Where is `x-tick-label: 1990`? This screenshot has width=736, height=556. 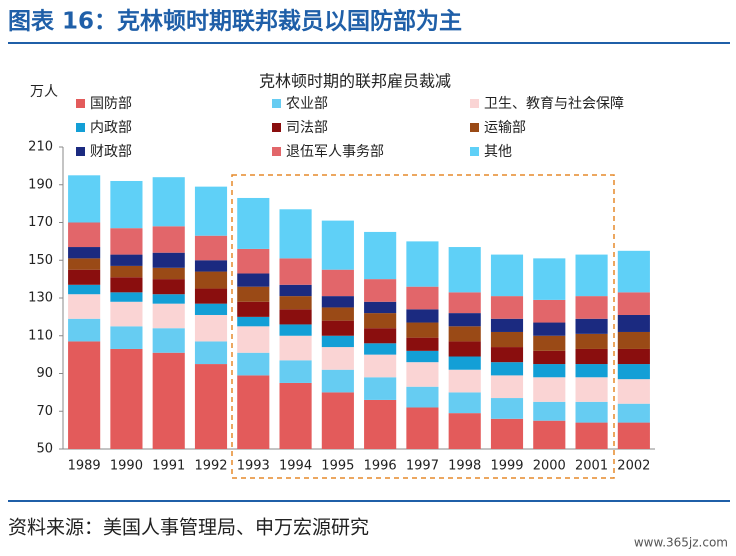 x-tick-label: 1990 is located at coordinates (126, 466).